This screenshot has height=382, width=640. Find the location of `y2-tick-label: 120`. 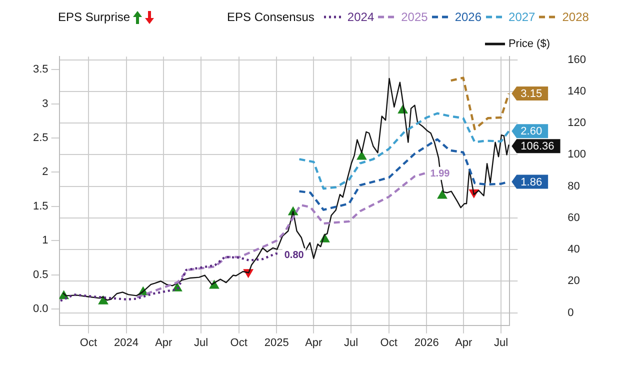

y2-tick-label: 120 is located at coordinates (577, 123).